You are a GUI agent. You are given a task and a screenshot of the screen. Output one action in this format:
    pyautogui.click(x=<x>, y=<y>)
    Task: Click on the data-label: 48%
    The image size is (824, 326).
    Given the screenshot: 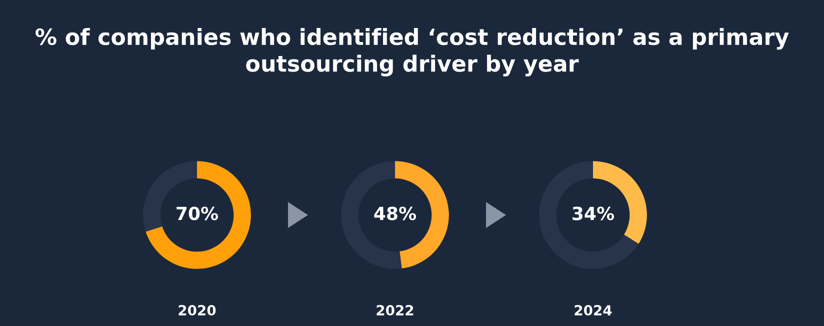 What is the action you would take?
    pyautogui.click(x=395, y=213)
    